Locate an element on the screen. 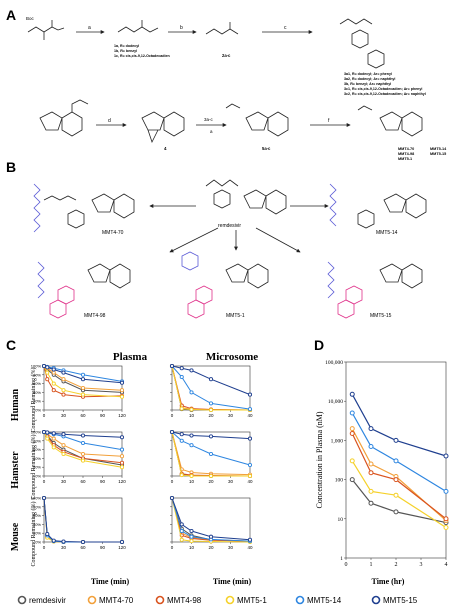 The height and width of the screenshot is (611, 474). y-tick-label: 1 is located at coordinates (341, 559).